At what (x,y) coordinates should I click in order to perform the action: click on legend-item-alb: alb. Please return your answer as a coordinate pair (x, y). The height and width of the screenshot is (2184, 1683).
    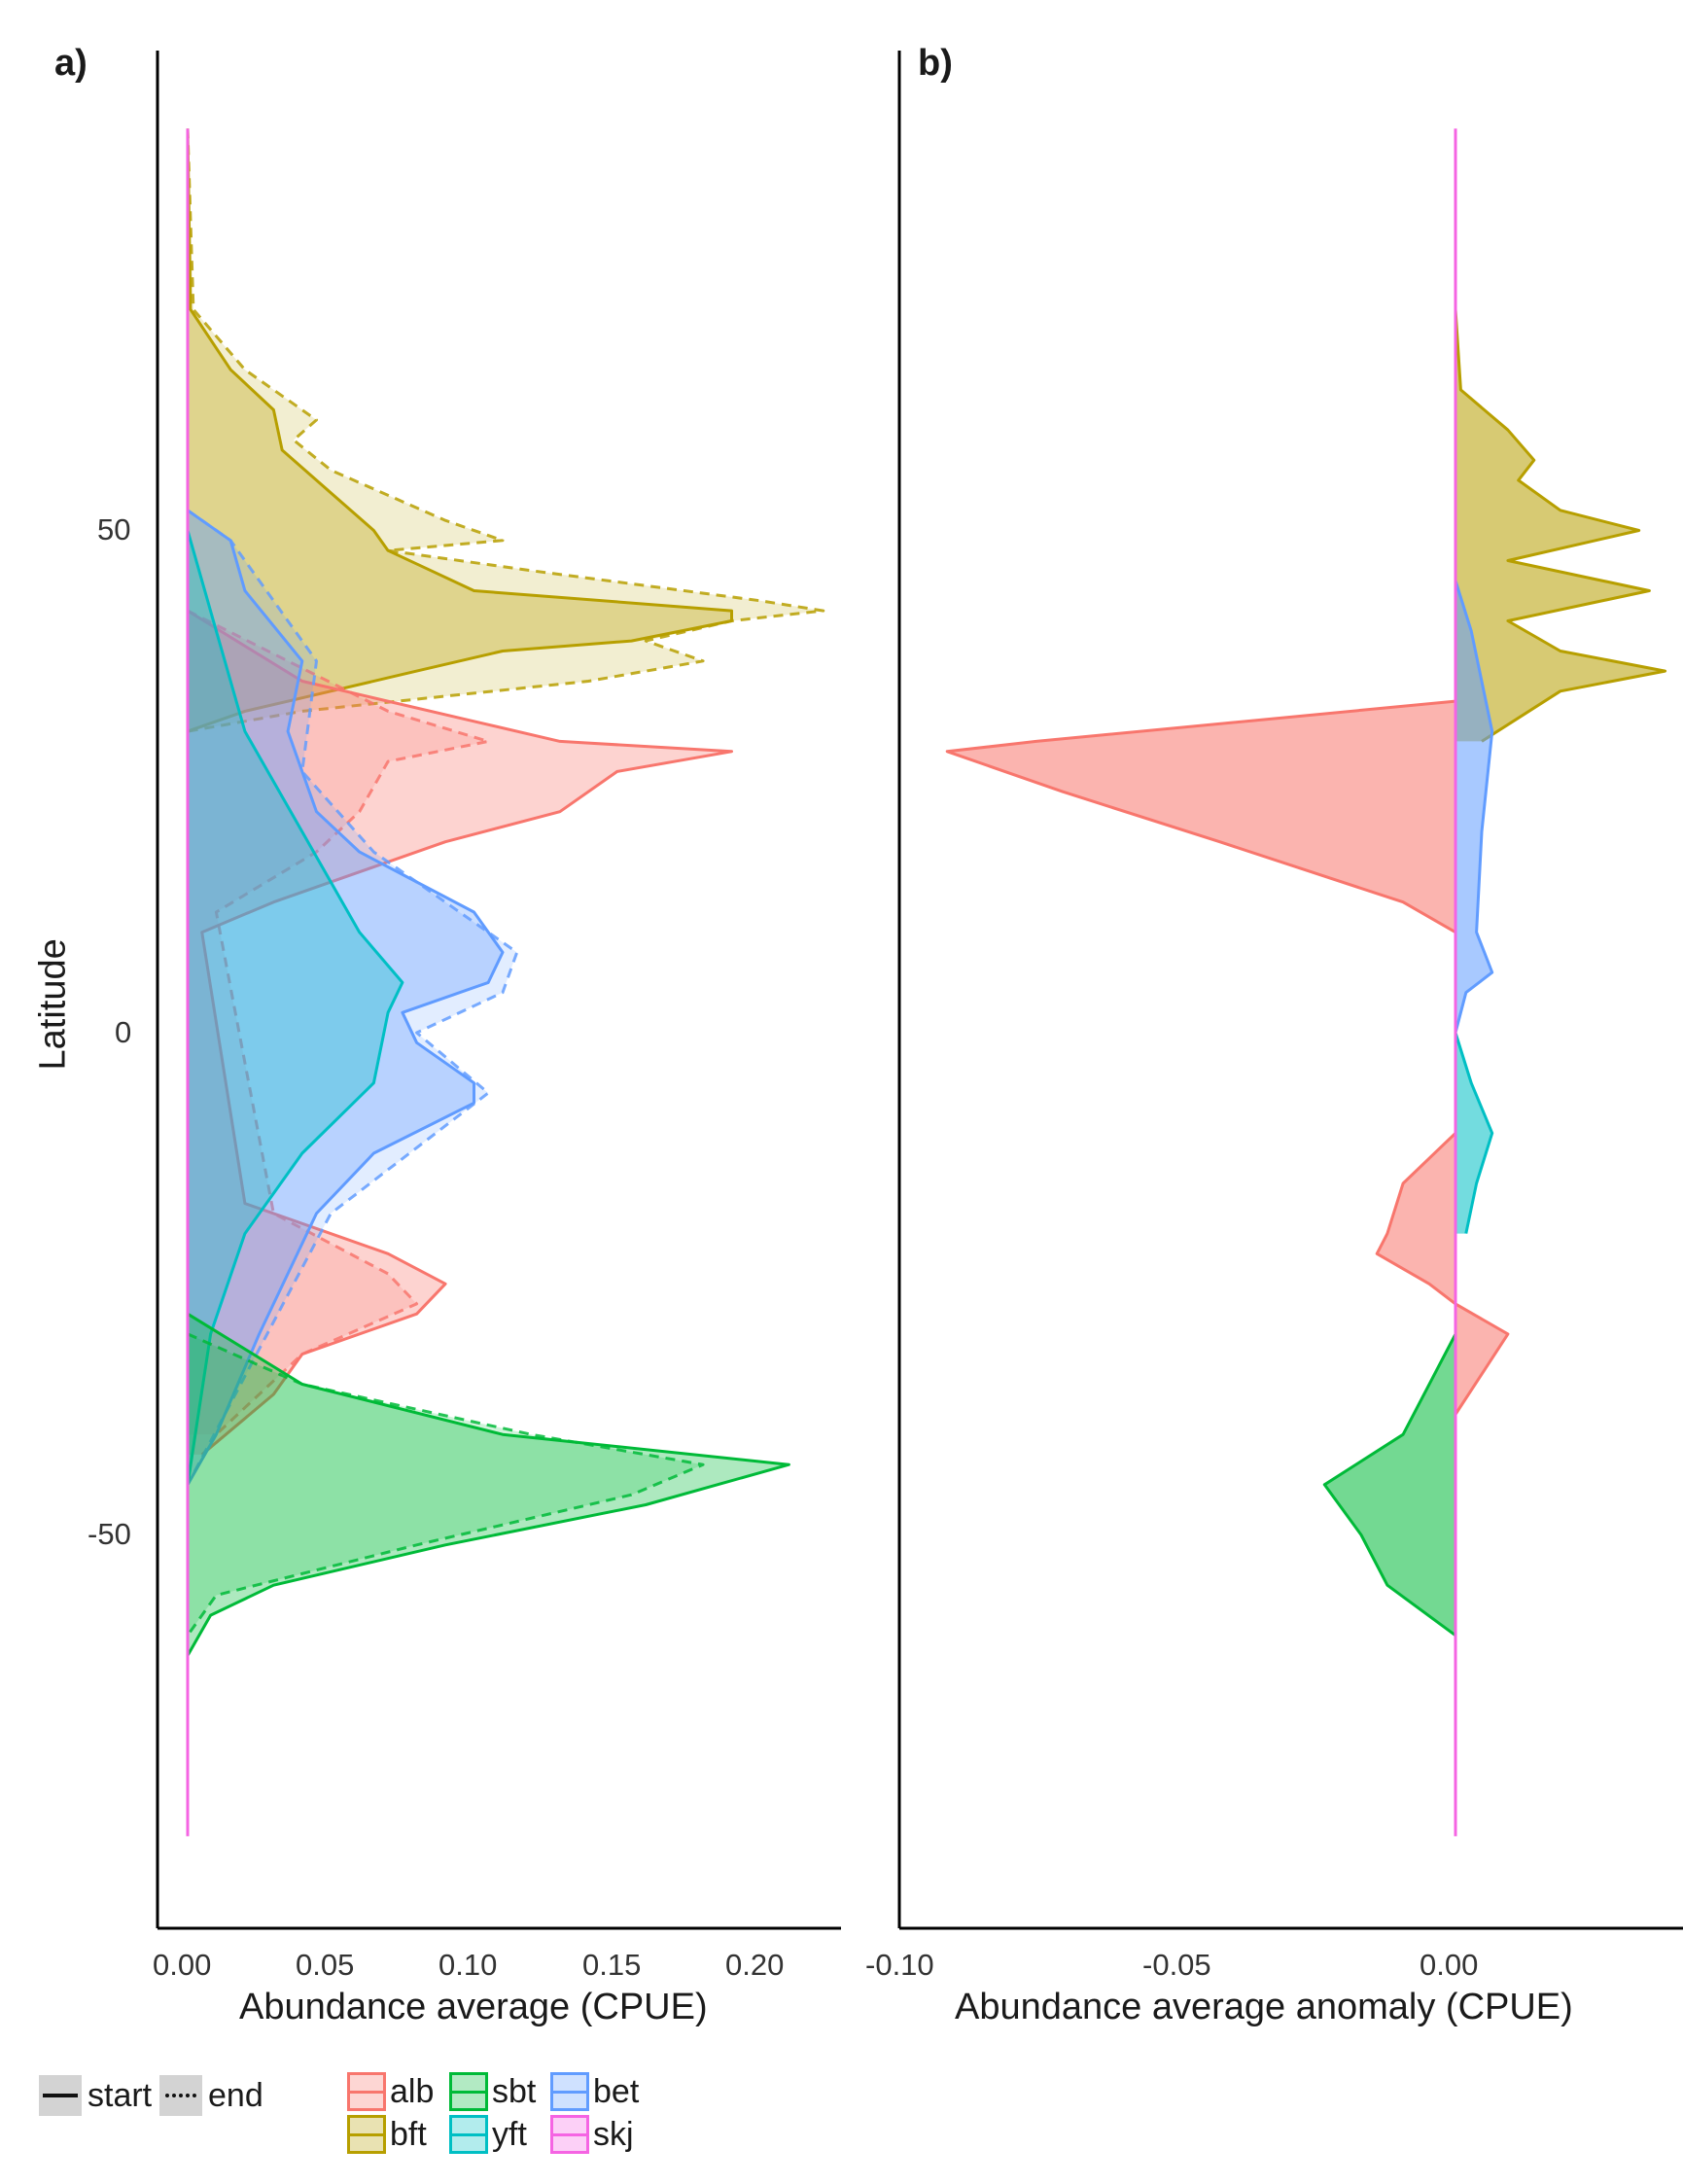
    Looking at the image, I should click on (390, 2091).